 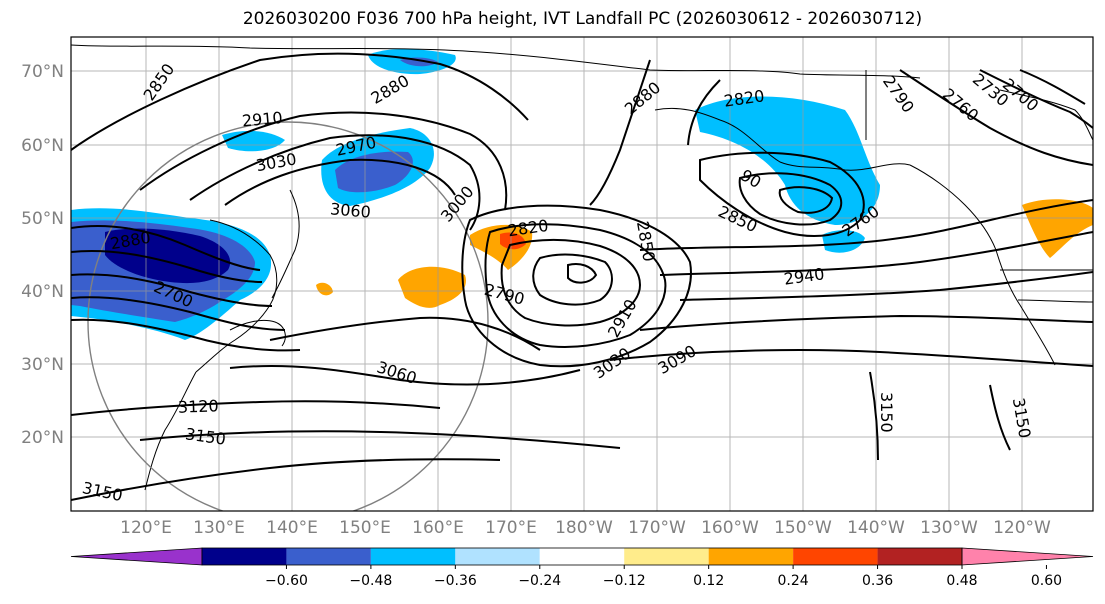 I want to click on colorbar-tick-label: 0.12, so click(x=708, y=581).